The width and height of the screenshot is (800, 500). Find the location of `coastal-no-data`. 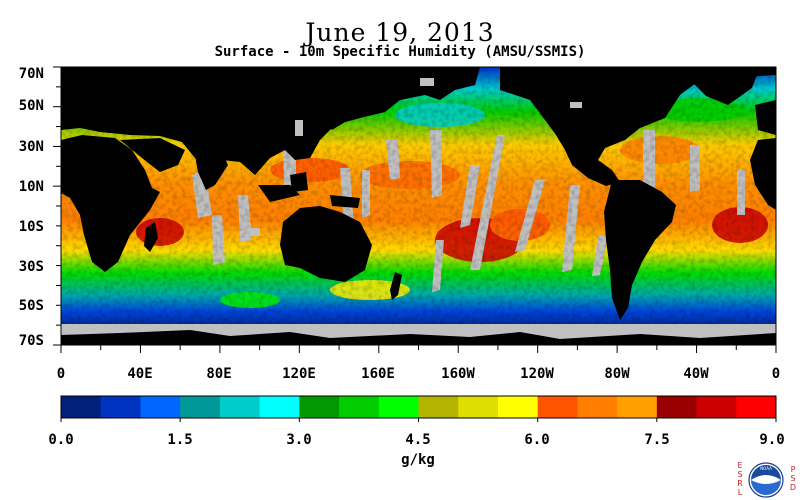

coastal-no-data is located at coordinates (416, 157).